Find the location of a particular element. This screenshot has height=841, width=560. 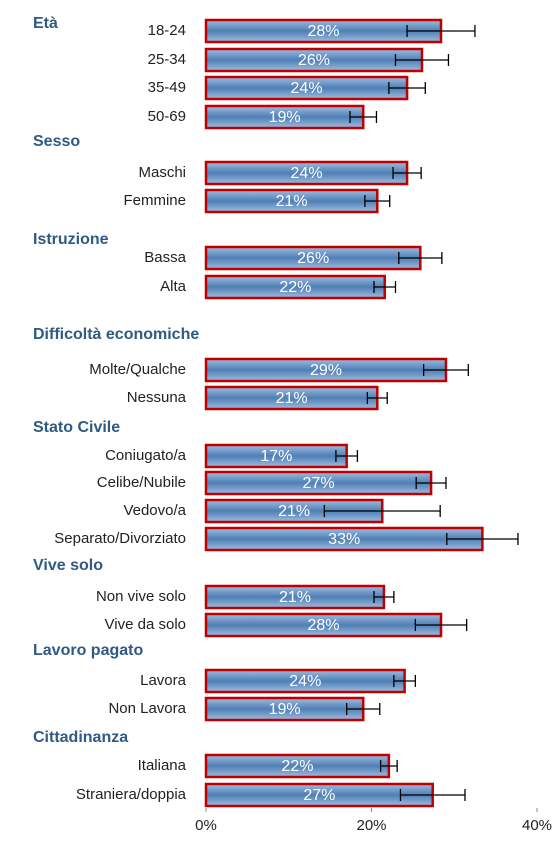

group-header: Età is located at coordinates (45, 23).